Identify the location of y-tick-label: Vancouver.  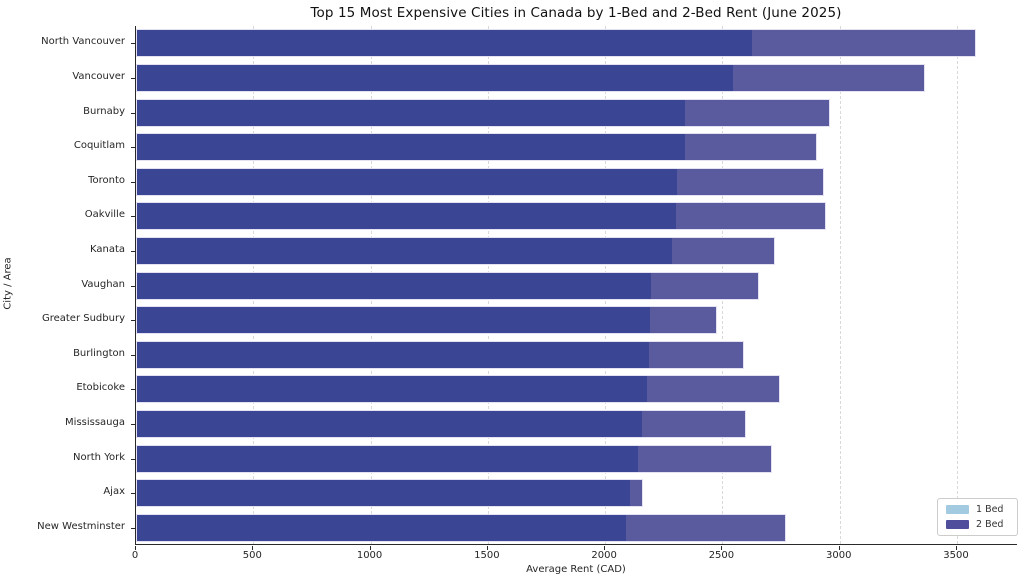
(98, 76).